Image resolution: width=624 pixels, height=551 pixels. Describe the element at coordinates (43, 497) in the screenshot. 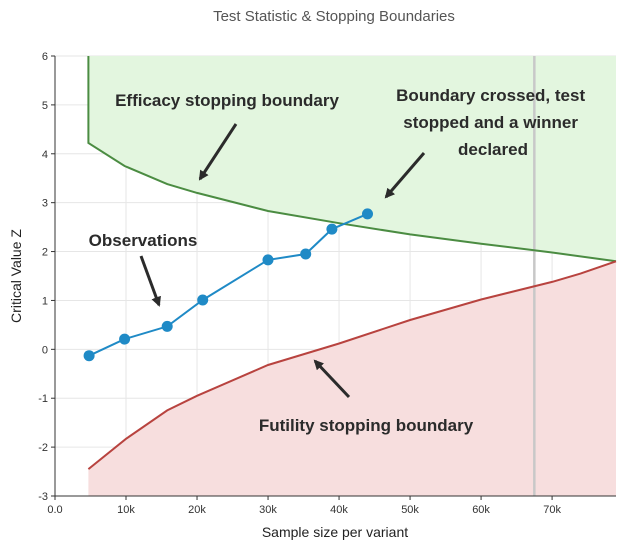

I see `y-tick-label: -3` at that location.